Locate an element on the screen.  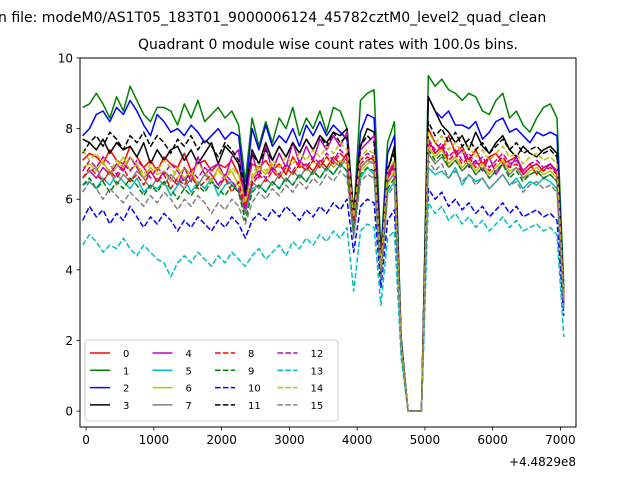
x-tick-label: 2000 is located at coordinates (221, 440).